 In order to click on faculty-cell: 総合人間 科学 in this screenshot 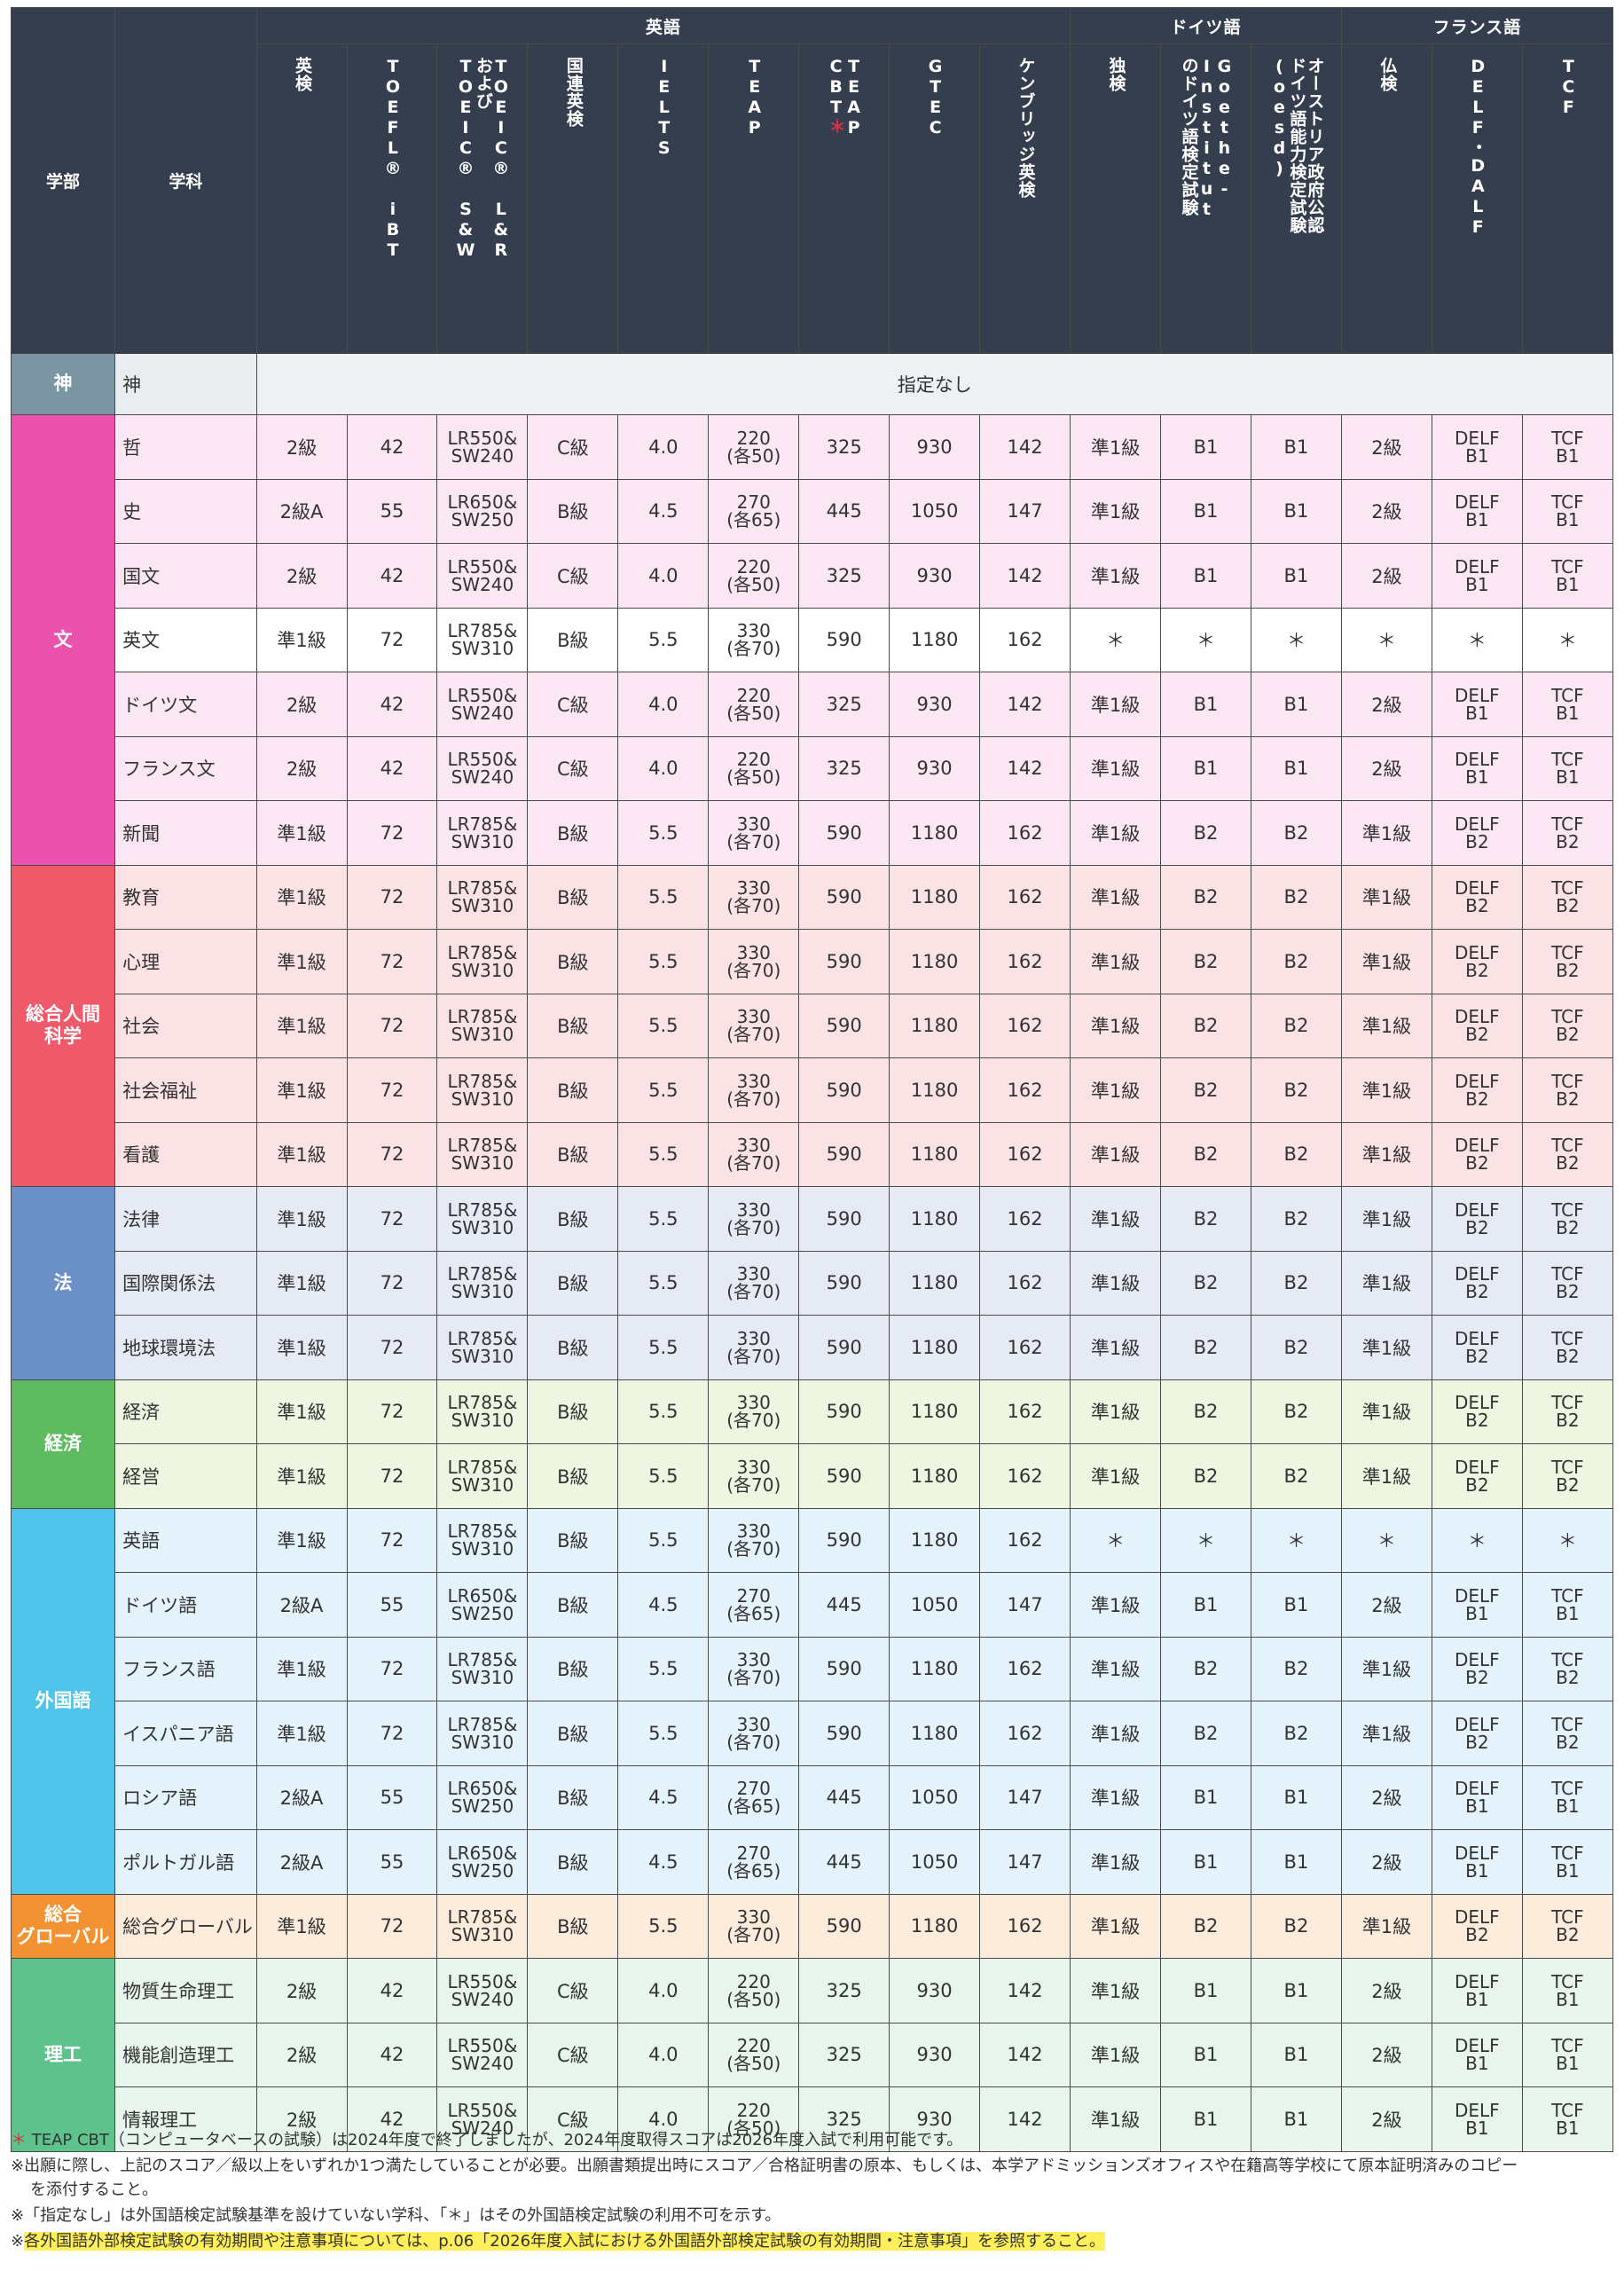, I will do `click(63, 1025)`.